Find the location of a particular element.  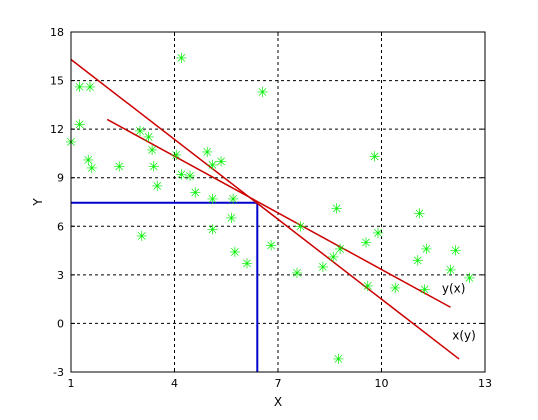

x-tick-label: 7 is located at coordinates (278, 383).